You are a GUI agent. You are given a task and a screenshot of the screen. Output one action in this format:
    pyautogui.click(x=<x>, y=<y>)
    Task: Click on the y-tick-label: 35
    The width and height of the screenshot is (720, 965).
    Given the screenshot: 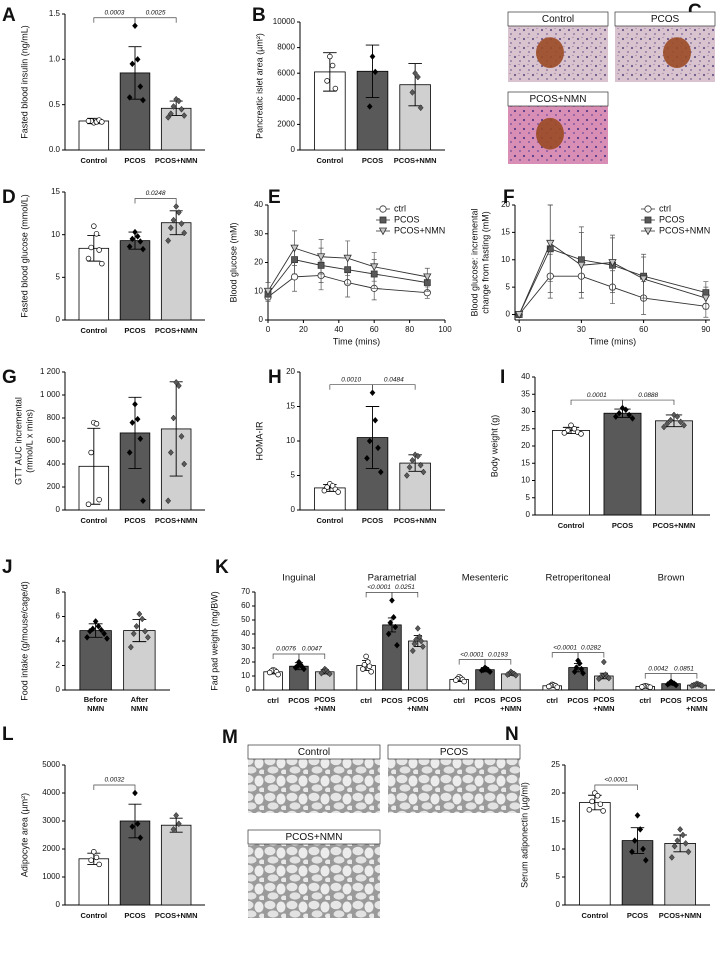 What is the action you would take?
    pyautogui.click(x=525, y=393)
    